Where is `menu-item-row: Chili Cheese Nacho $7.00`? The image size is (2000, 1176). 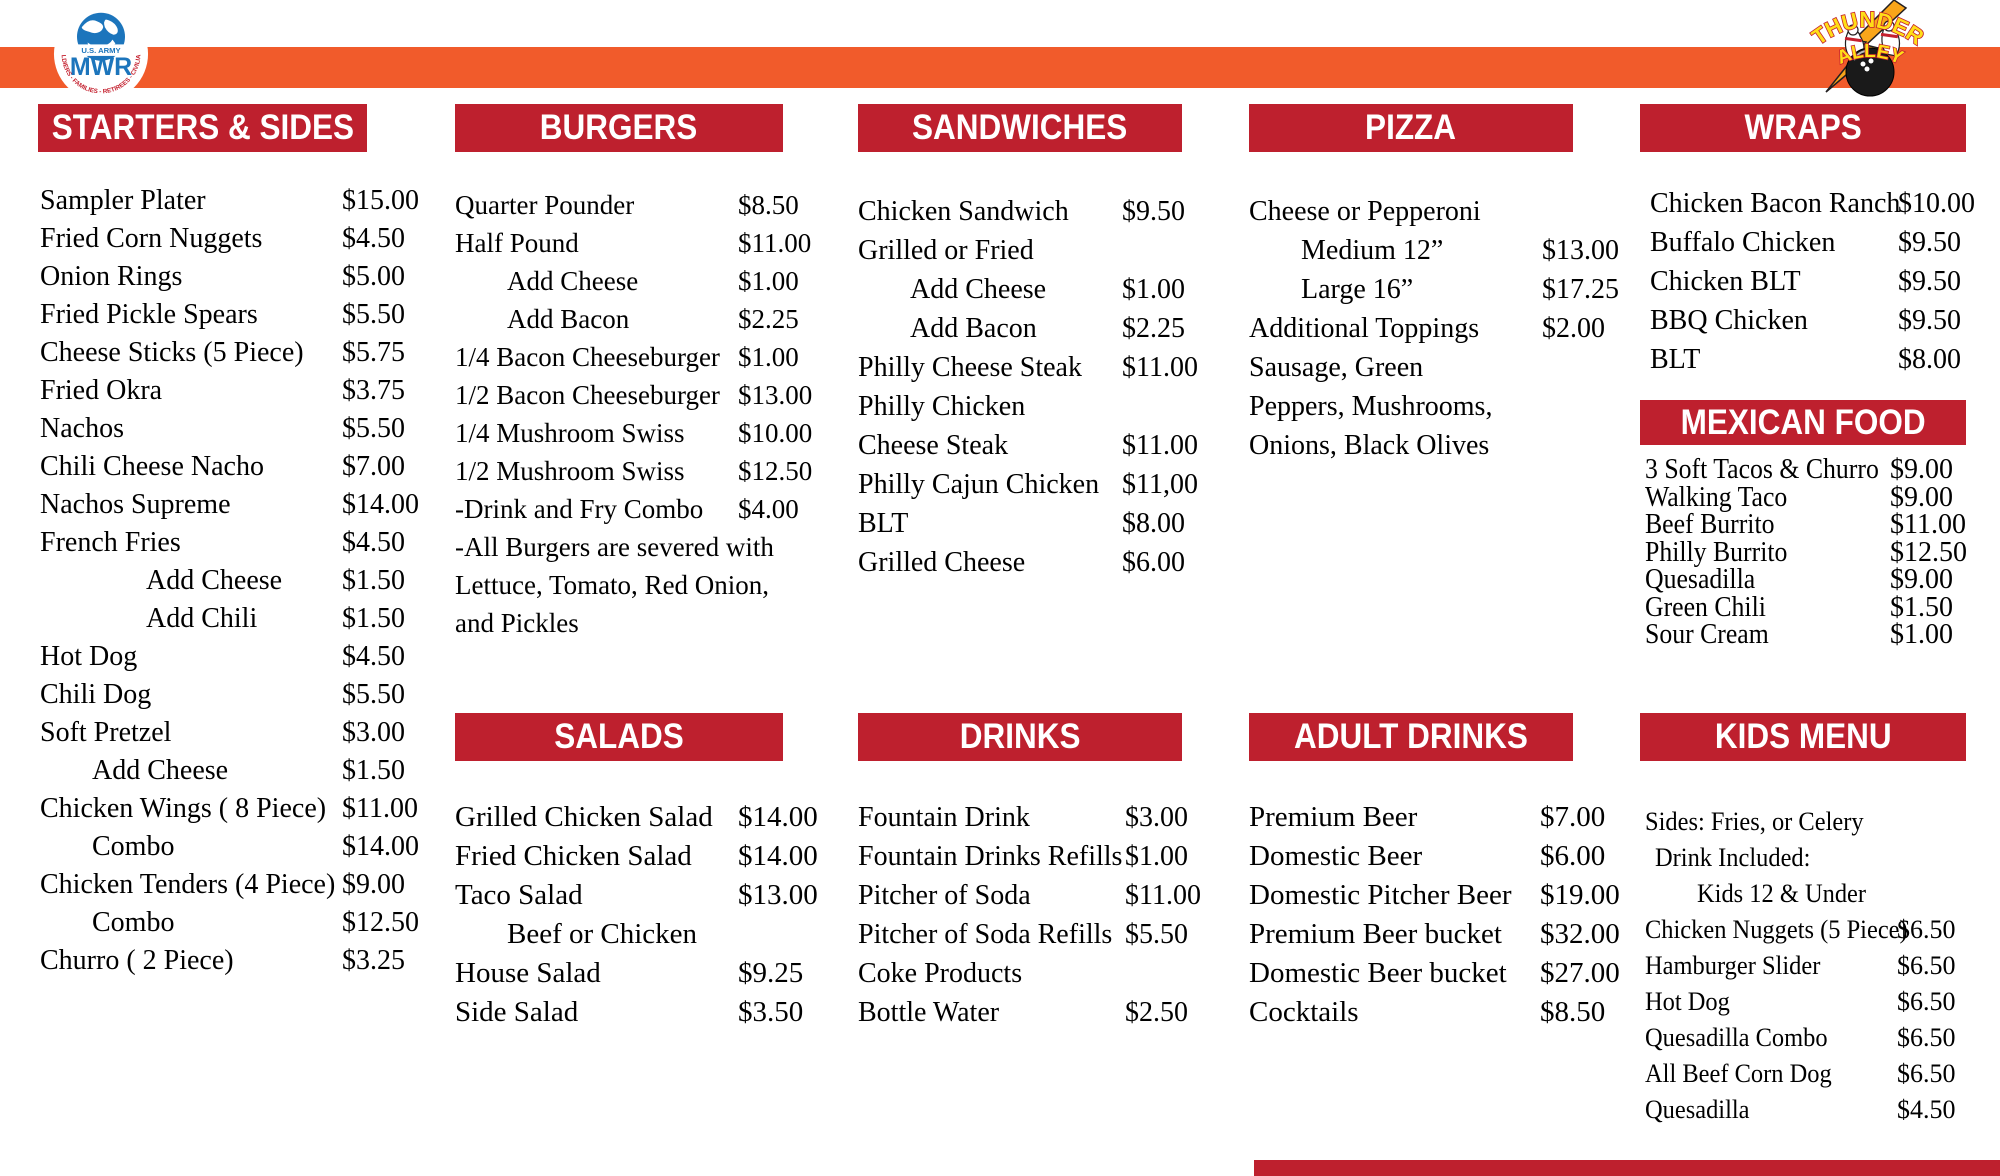 menu-item-row: Chili Cheese Nacho $7.00 is located at coordinates (222, 467).